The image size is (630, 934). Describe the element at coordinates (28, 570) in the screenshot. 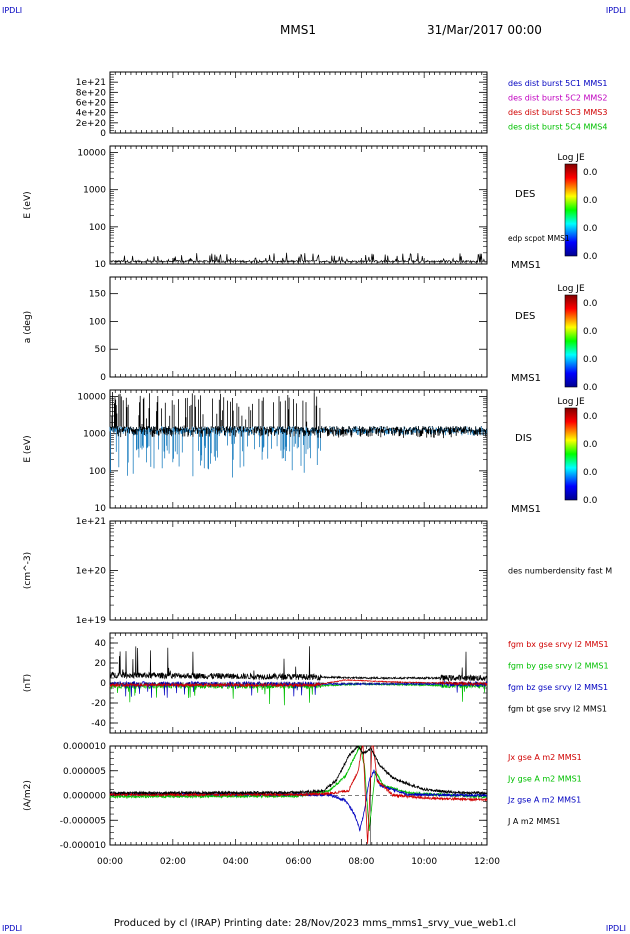

I see `y-axis-label: (cm^-3)` at that location.